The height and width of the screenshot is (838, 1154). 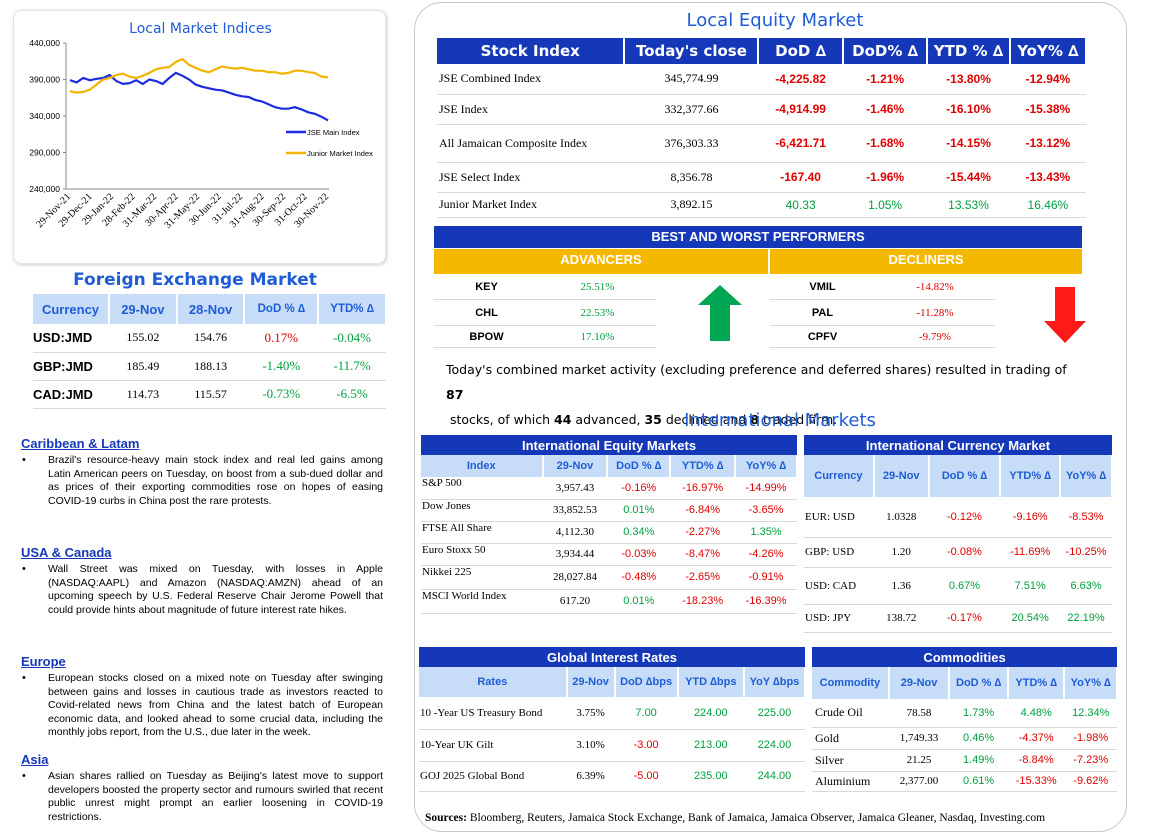 I want to click on rates-header-cell: 29-Nov, so click(x=591, y=682).